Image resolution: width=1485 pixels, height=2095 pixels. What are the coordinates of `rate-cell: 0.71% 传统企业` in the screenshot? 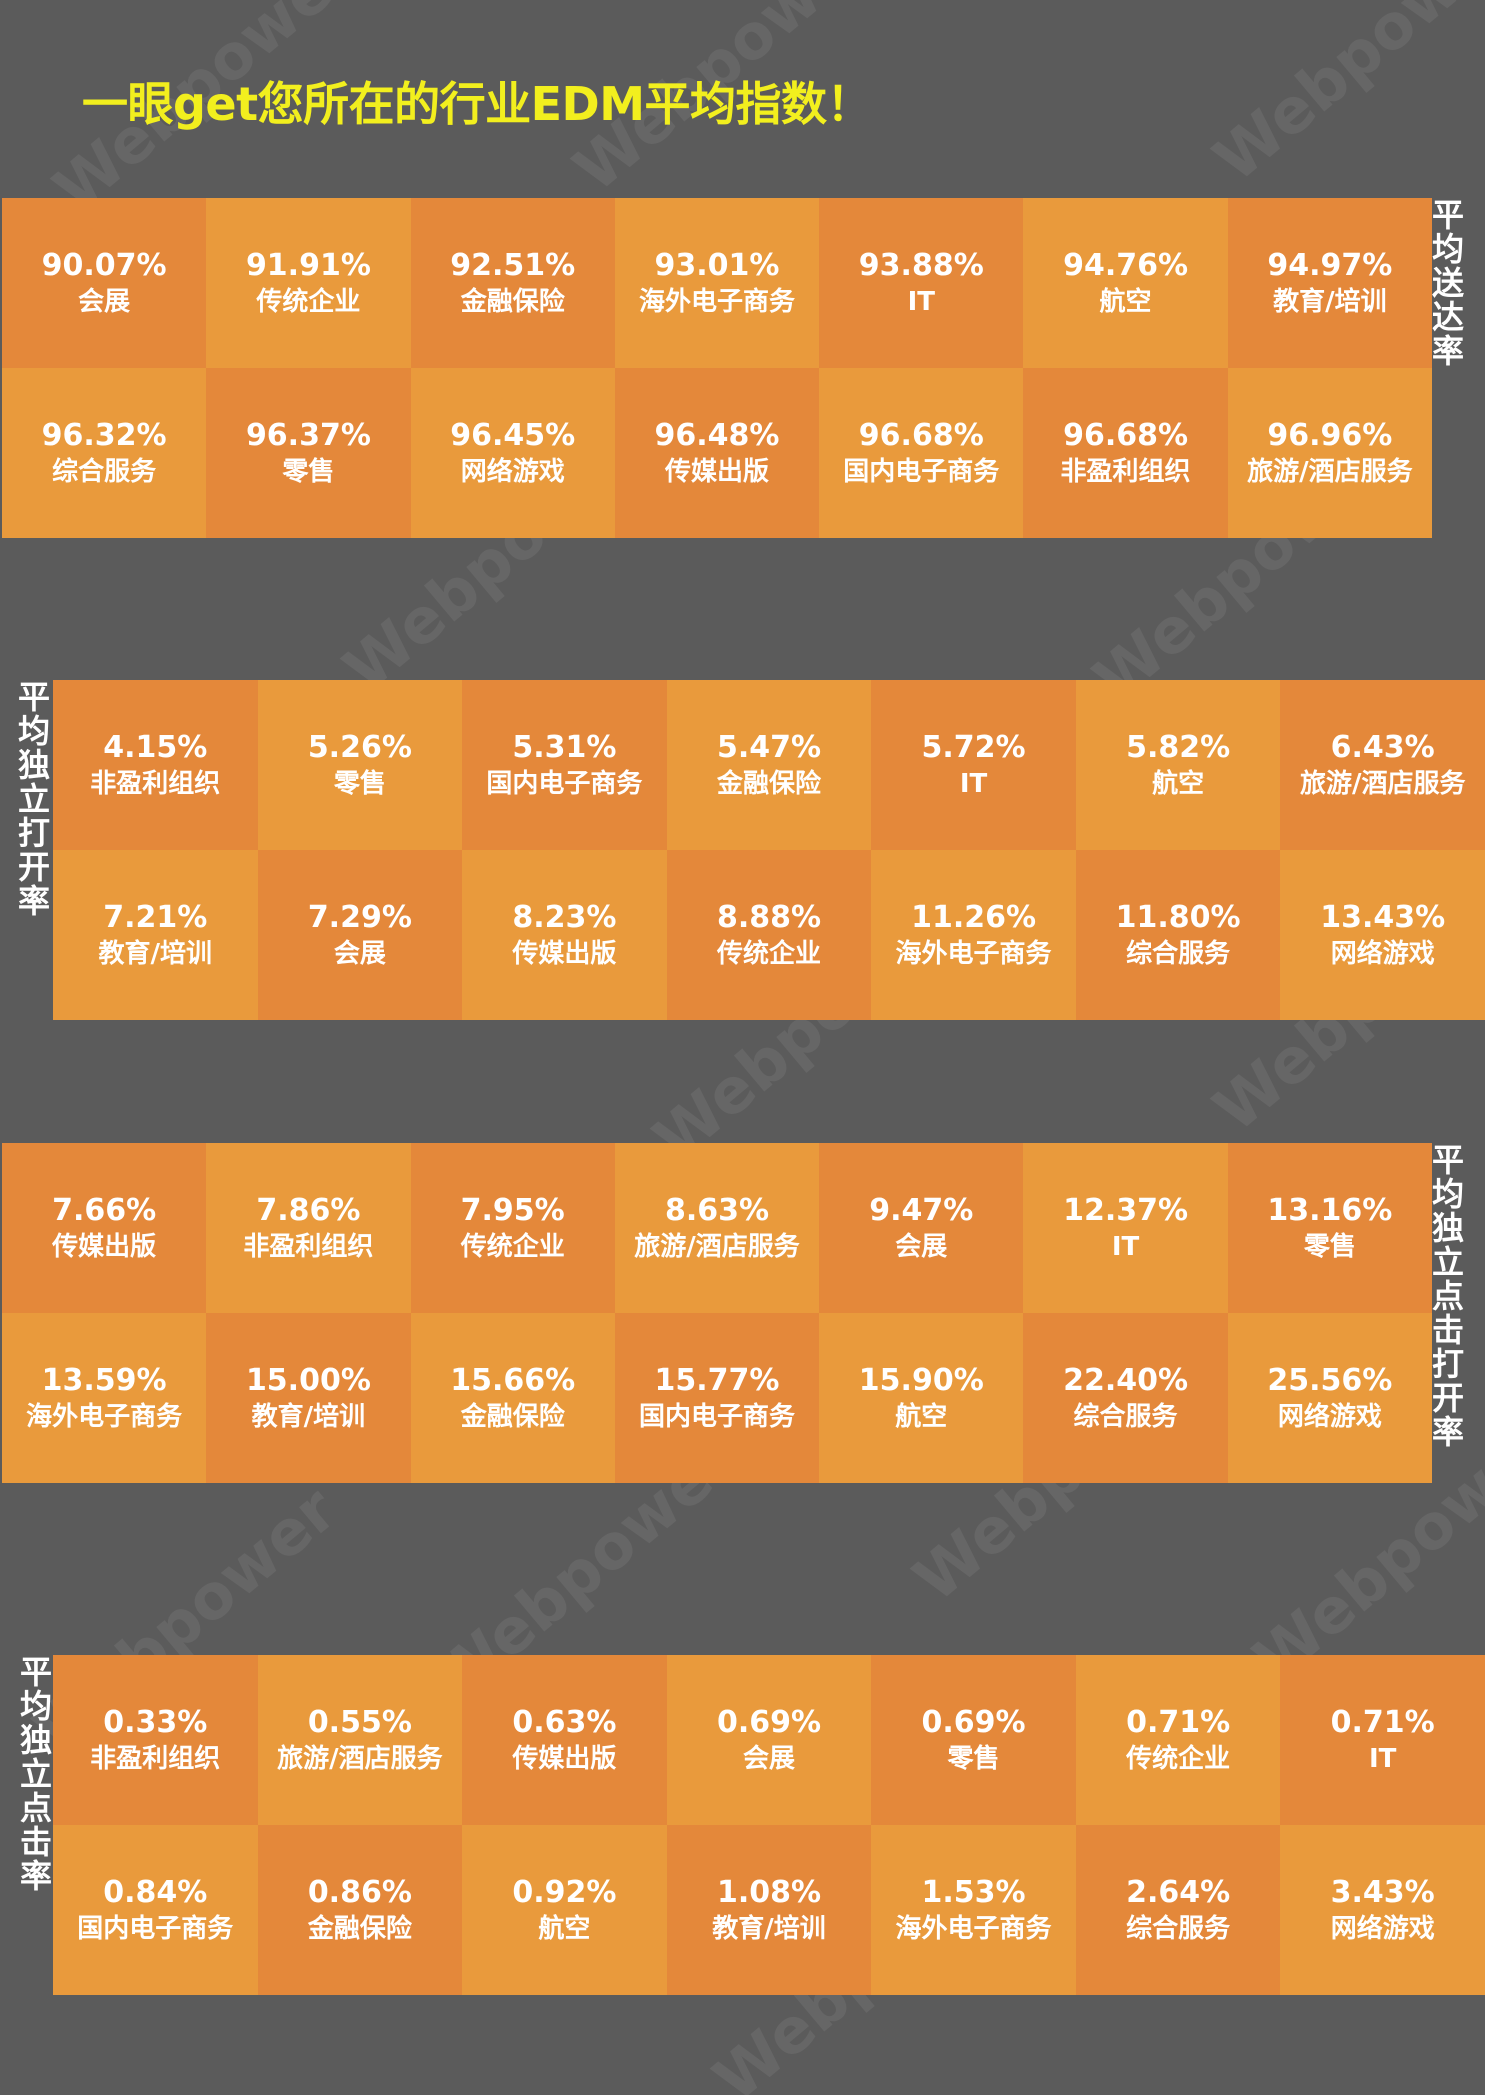 It's located at (1178, 1740).